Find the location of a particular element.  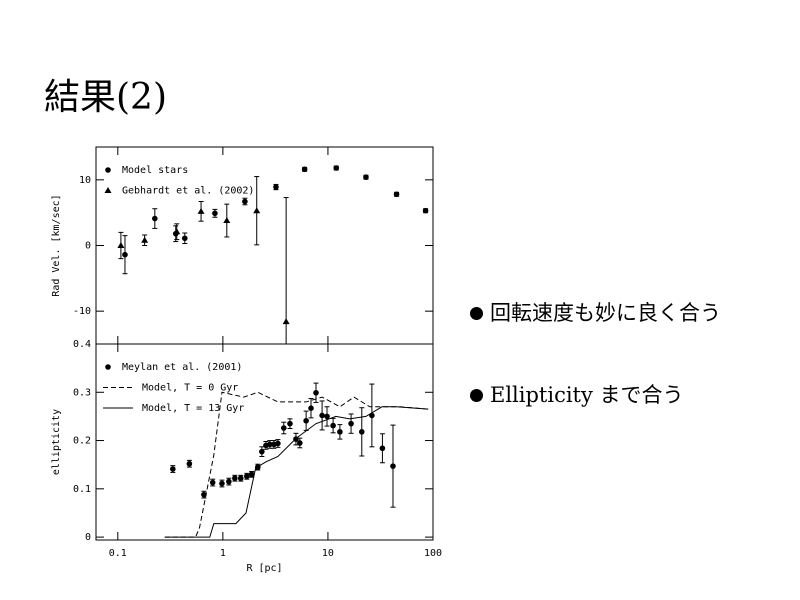

slide-title: 結果(2) is located at coordinates (105, 97).